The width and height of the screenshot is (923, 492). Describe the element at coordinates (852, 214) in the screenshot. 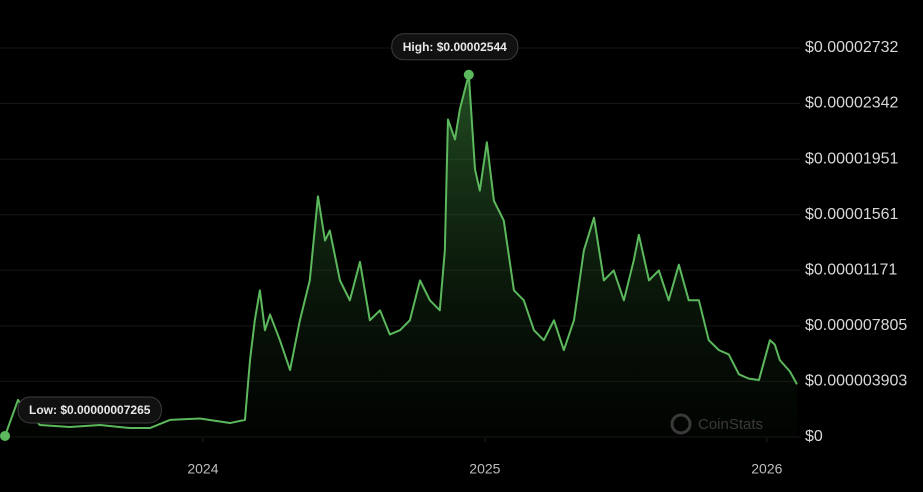

I see `y-tick-label: $0.00001561` at that location.